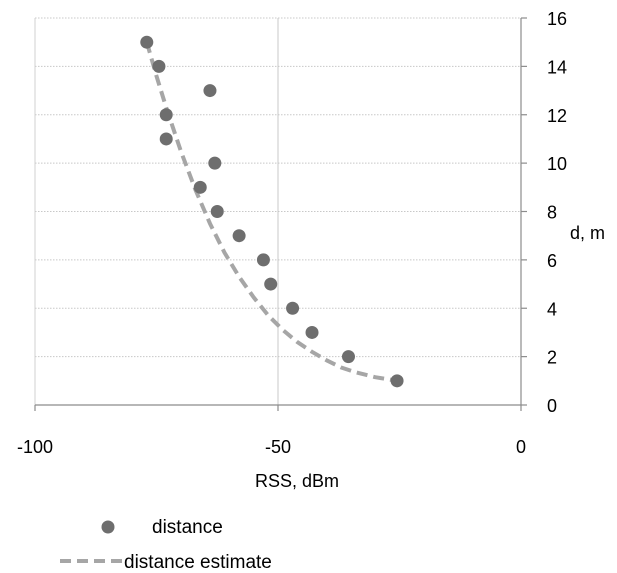  Describe the element at coordinates (552, 358) in the screenshot. I see `y-tick-label: 2` at that location.